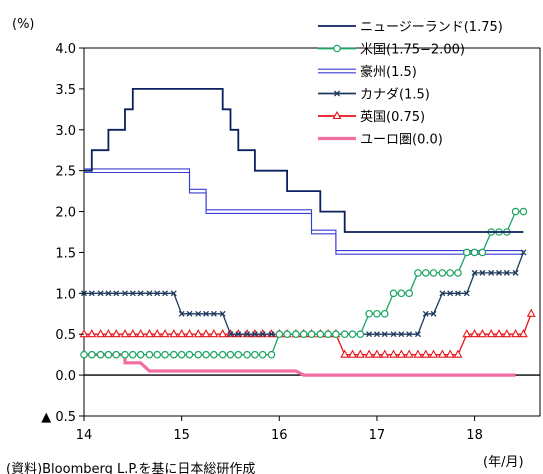  What do you see at coordinates (65, 294) in the screenshot?
I see `y-tick-label: 1.0` at bounding box center [65, 294].